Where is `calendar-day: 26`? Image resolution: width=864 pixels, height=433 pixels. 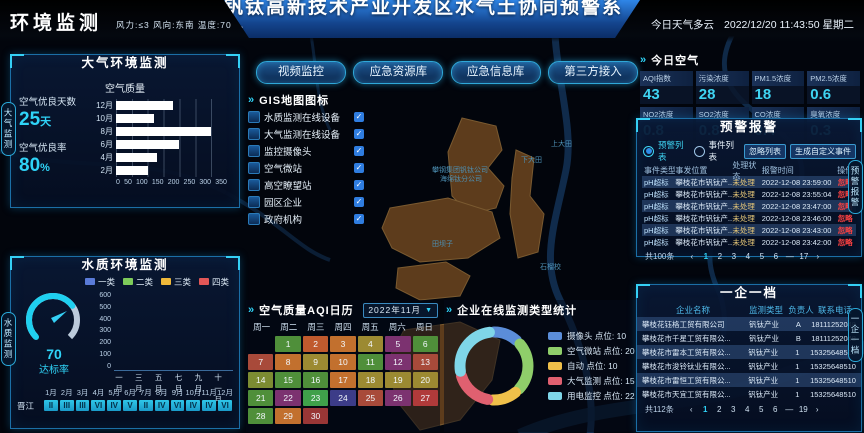 calendar-day: 26 is located at coordinates (398, 398).